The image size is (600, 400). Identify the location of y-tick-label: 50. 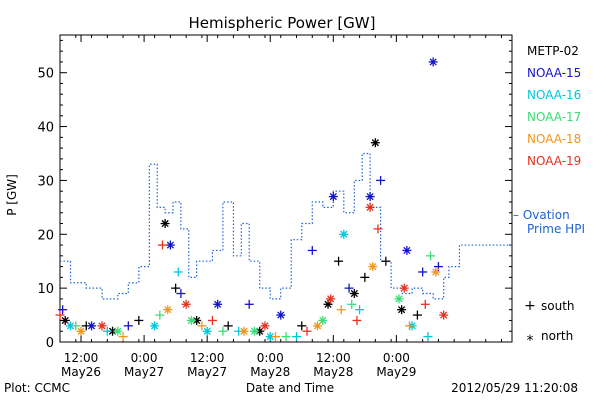
(45, 74).